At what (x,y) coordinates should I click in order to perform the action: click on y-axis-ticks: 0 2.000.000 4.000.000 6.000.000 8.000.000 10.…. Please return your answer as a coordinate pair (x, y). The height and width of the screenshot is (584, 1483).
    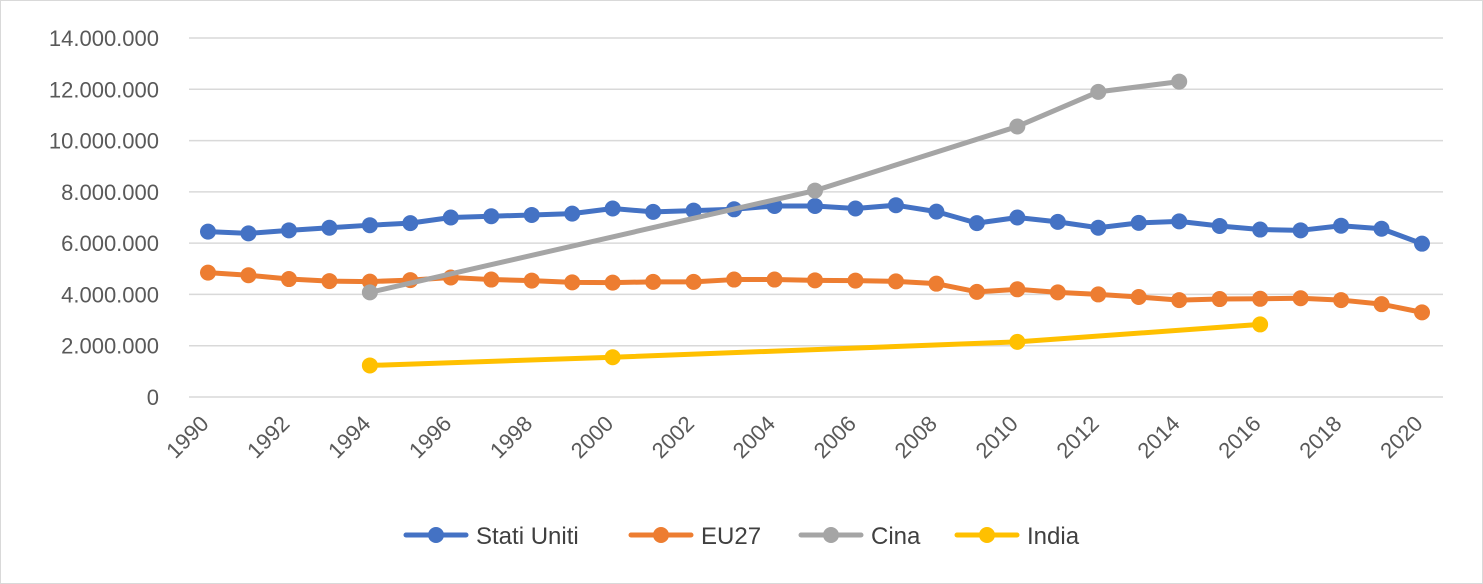
    Looking at the image, I should click on (104, 218).